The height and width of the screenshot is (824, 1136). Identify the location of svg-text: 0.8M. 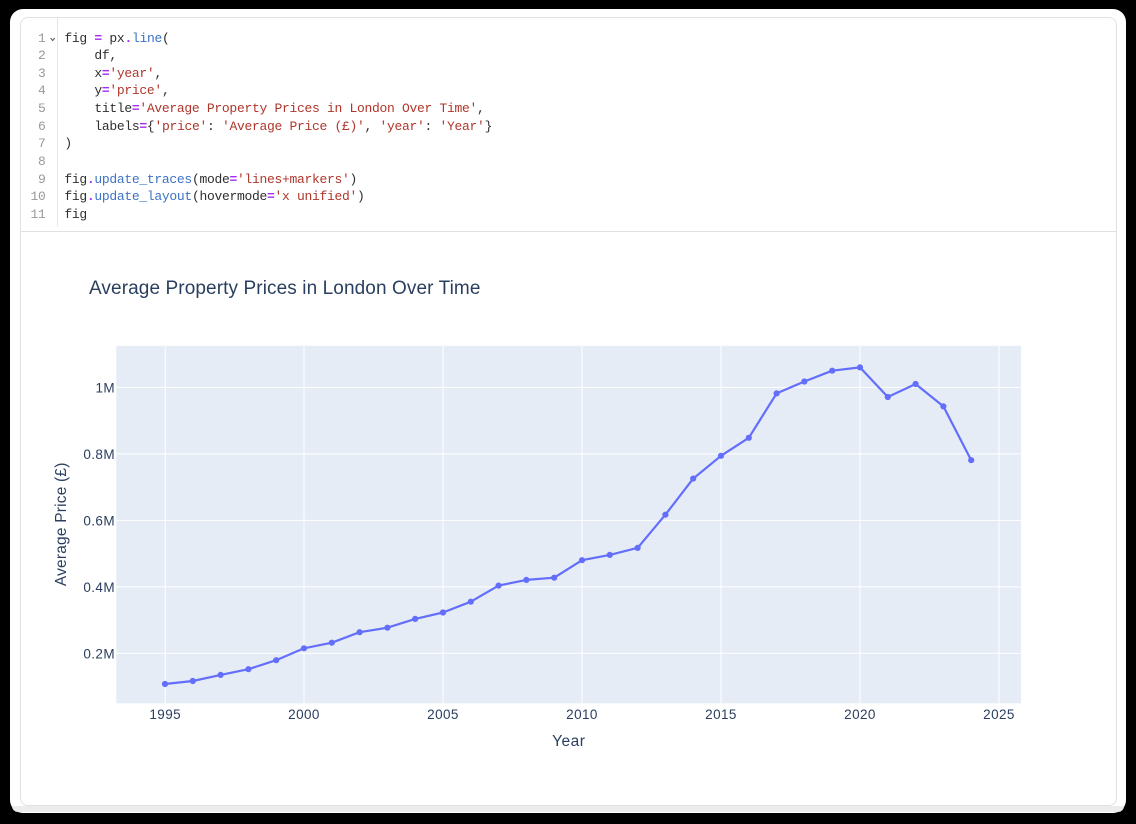
(99, 454).